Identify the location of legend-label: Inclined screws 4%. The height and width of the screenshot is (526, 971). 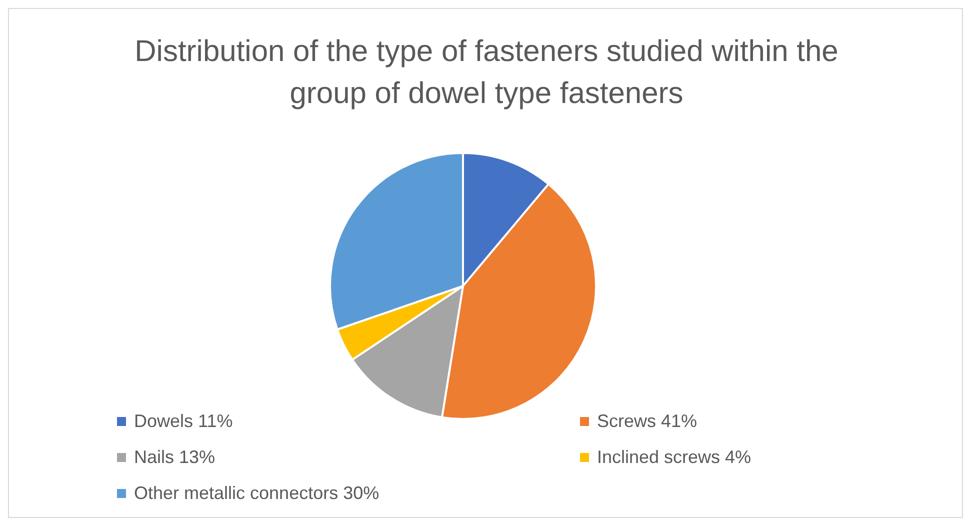
(674, 457).